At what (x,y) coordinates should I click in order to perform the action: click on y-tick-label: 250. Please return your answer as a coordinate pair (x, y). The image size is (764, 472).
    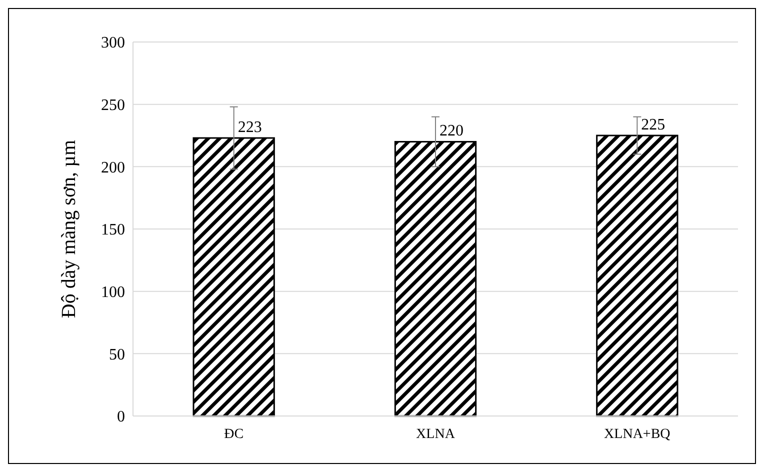
    Looking at the image, I should click on (113, 105).